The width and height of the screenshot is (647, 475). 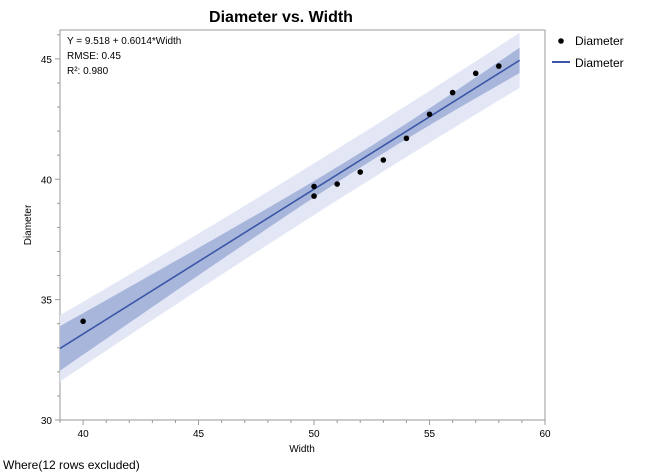 I want to click on legend-item-points: Diameter, so click(x=591, y=41).